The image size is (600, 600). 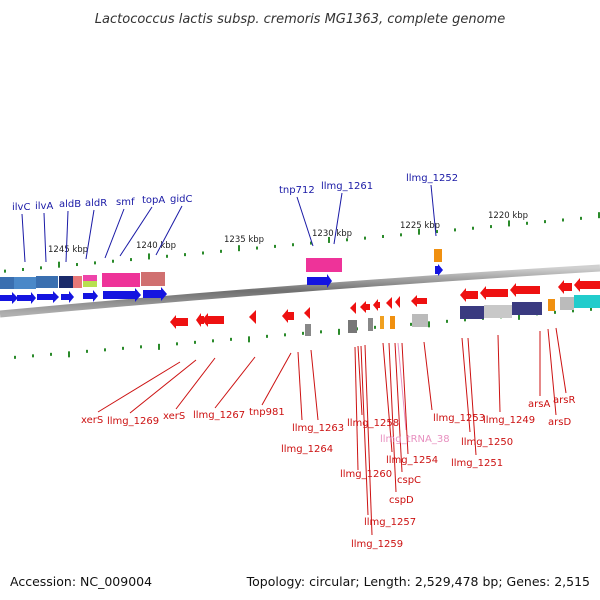 What do you see at coordinates (299, 315) in the screenshot?
I see `reverse-feature-track` at bounding box center [299, 315].